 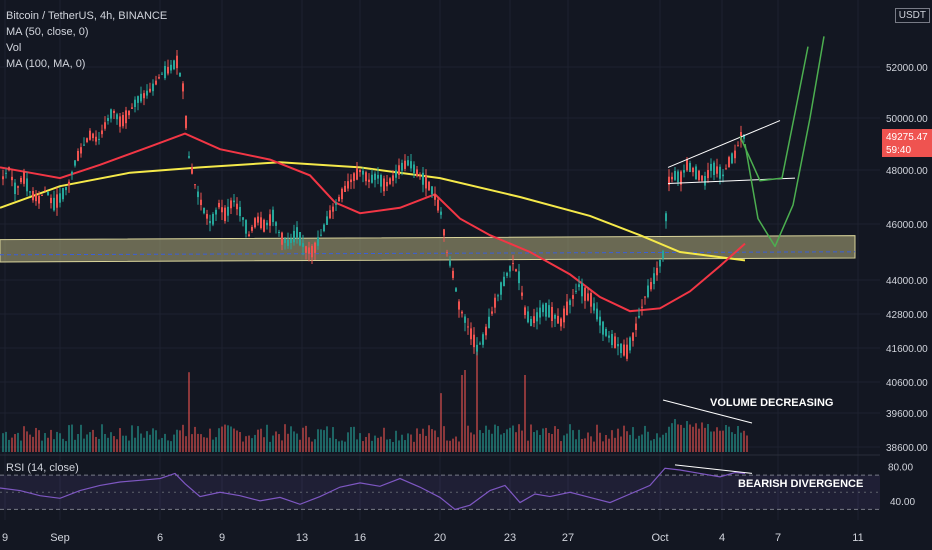 I want to click on time-tick-label: 20, so click(x=440, y=538).